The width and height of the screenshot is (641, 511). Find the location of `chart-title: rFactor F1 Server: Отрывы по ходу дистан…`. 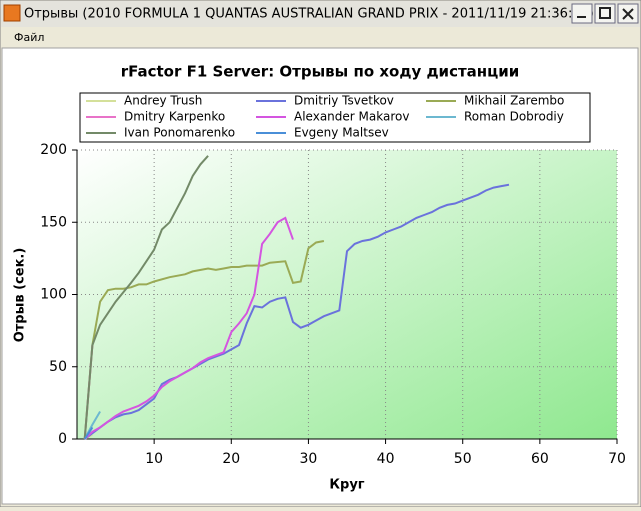

chart-title: rFactor F1 Server: Отрывы по ходу дистан… is located at coordinates (320, 72).